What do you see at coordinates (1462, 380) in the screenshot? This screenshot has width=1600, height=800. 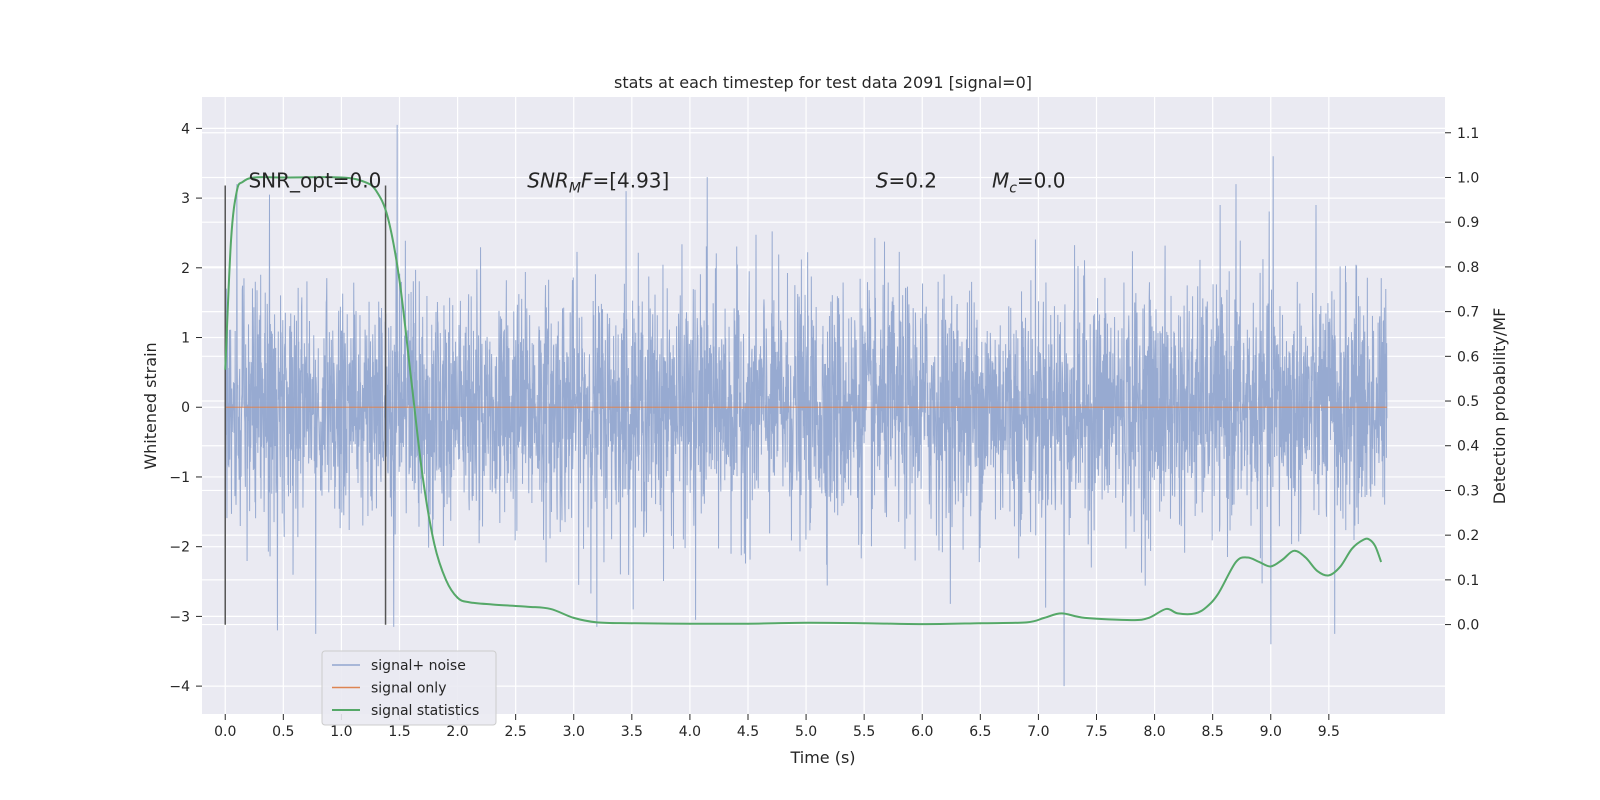 I see `y2-axis-ticks: 0.0 0.1 0.2 0.3 0.4 0.5 0.6 0.7 0.8 0.9 1.0 1.1` at bounding box center [1462, 380].